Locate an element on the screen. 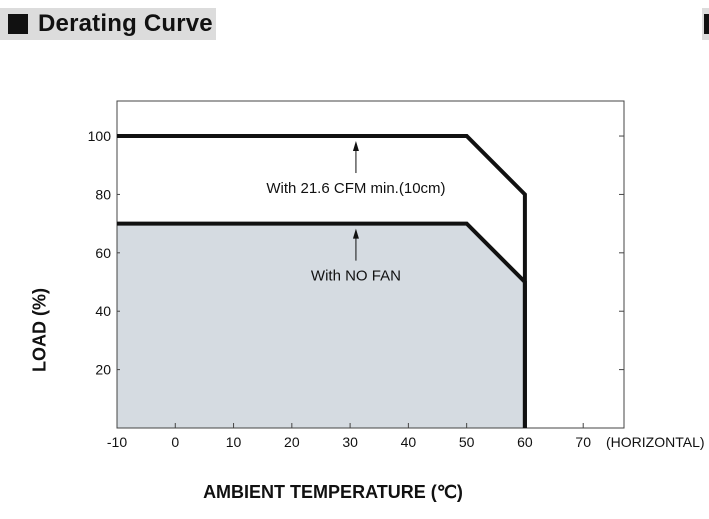 The width and height of the screenshot is (709, 519). next-section-header-edge is located at coordinates (705, 24).